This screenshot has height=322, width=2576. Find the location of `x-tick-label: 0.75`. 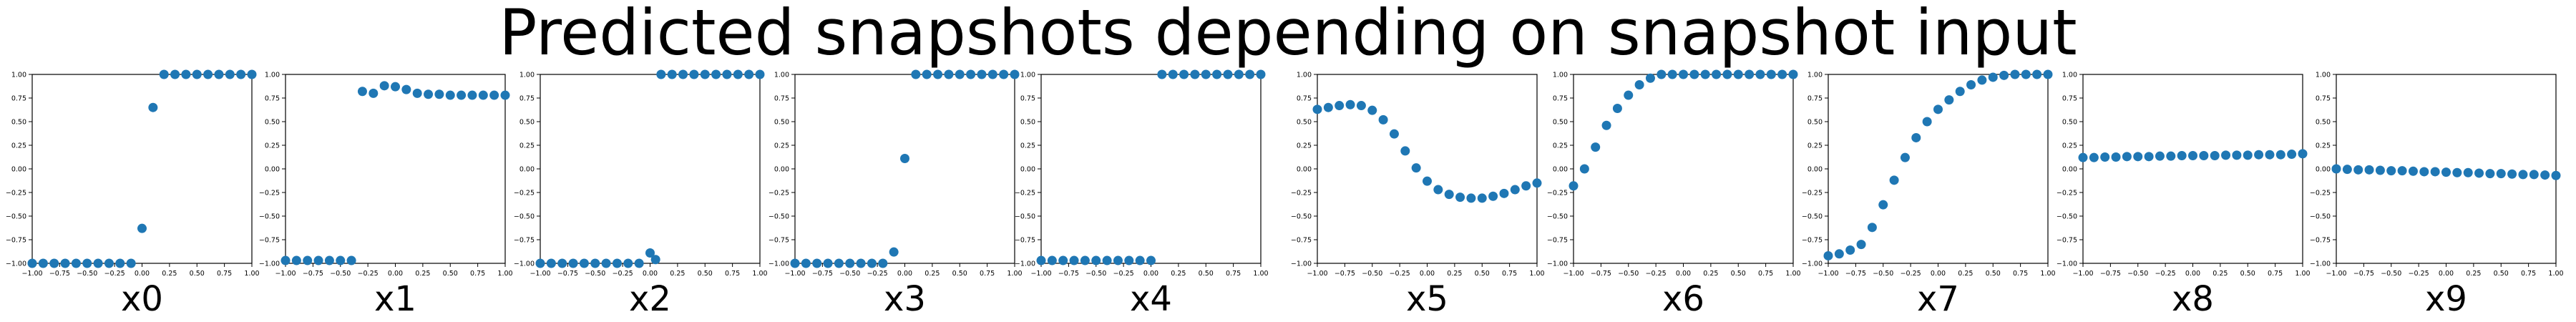

x-tick-label: 0.75 is located at coordinates (224, 274).